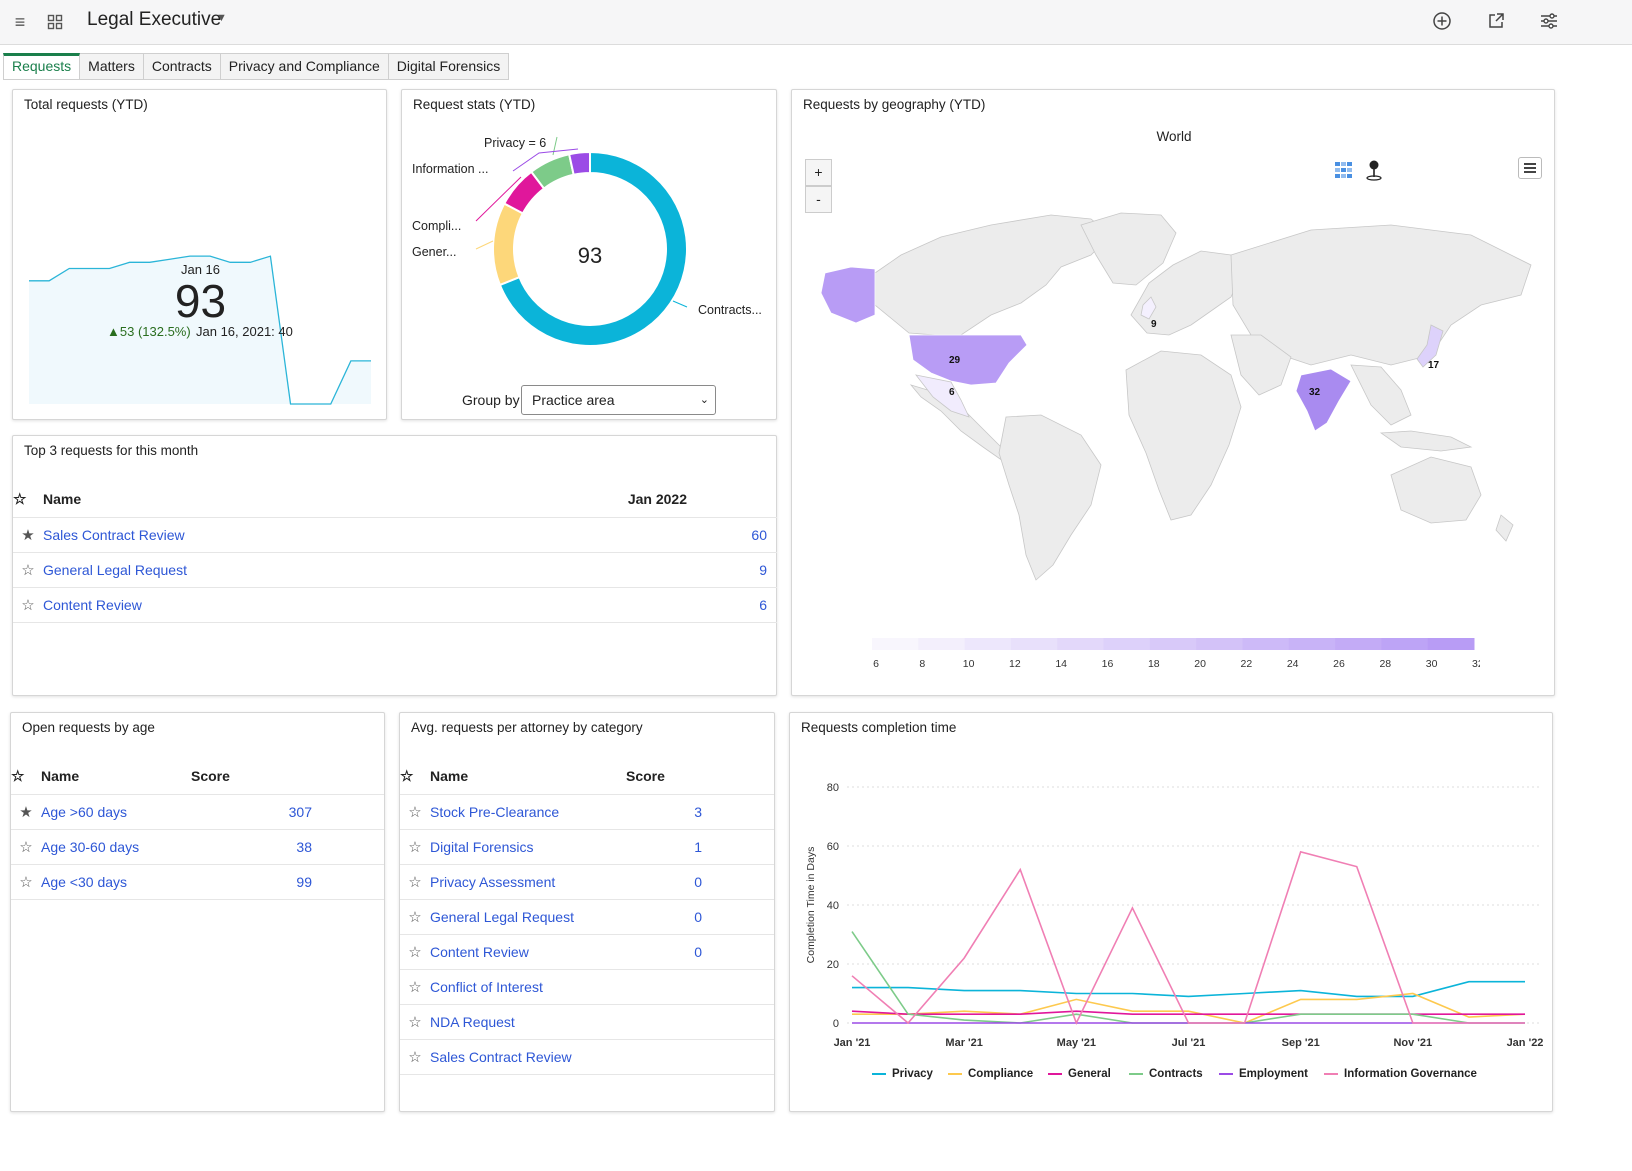 This screenshot has width=1632, height=1171. Describe the element at coordinates (700, 846) in the screenshot. I see `row-value: 1` at that location.